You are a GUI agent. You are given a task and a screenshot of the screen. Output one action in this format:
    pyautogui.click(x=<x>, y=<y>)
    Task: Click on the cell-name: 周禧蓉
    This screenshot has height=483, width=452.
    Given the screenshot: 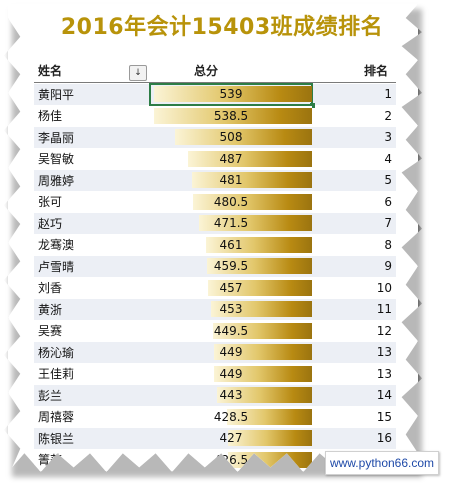 What is the action you would take?
    pyautogui.click(x=92, y=417)
    